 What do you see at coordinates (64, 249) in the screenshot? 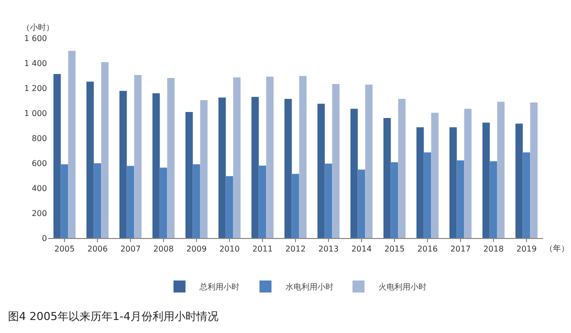
I see `x-tick-label: 2005` at bounding box center [64, 249].